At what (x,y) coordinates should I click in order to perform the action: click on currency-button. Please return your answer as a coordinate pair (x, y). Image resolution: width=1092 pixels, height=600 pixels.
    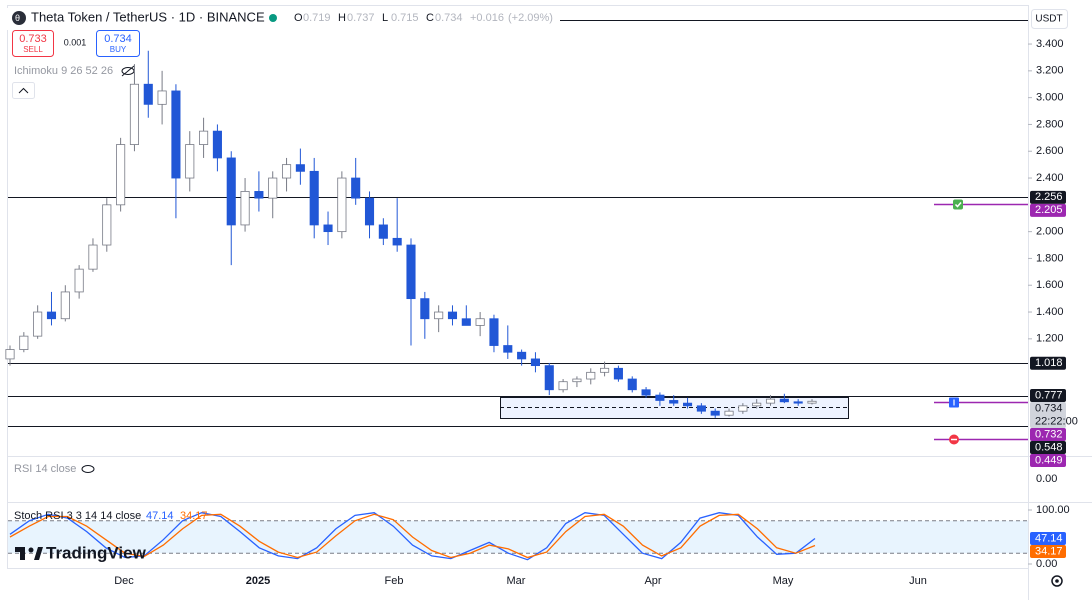
    Looking at the image, I should click on (1049, 19).